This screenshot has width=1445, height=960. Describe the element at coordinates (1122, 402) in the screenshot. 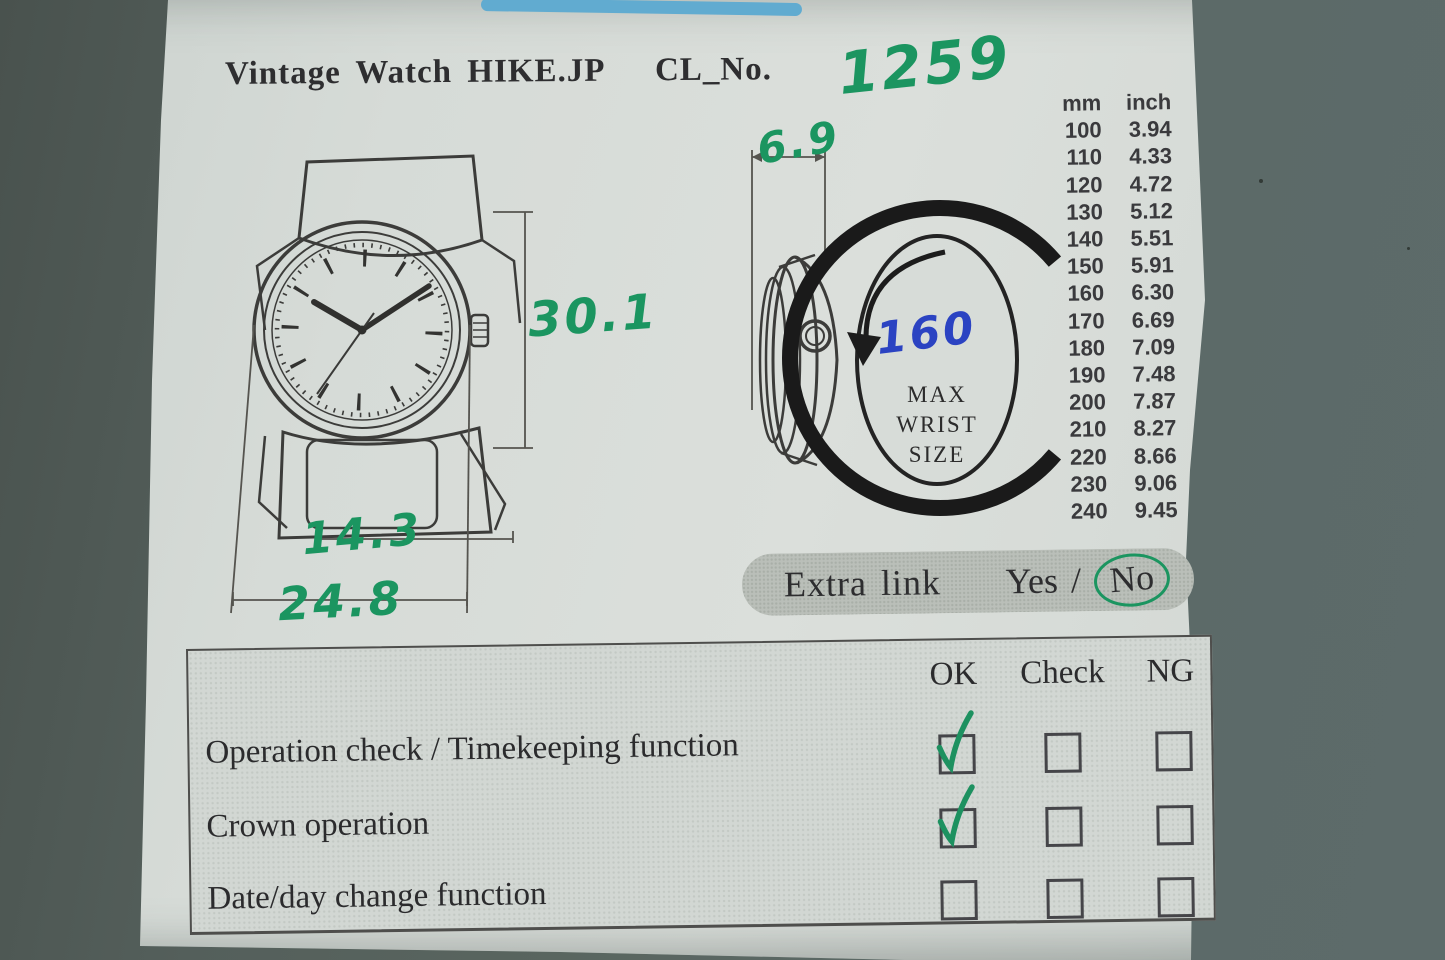

I see `conversion-row: 200 7.87` at that location.